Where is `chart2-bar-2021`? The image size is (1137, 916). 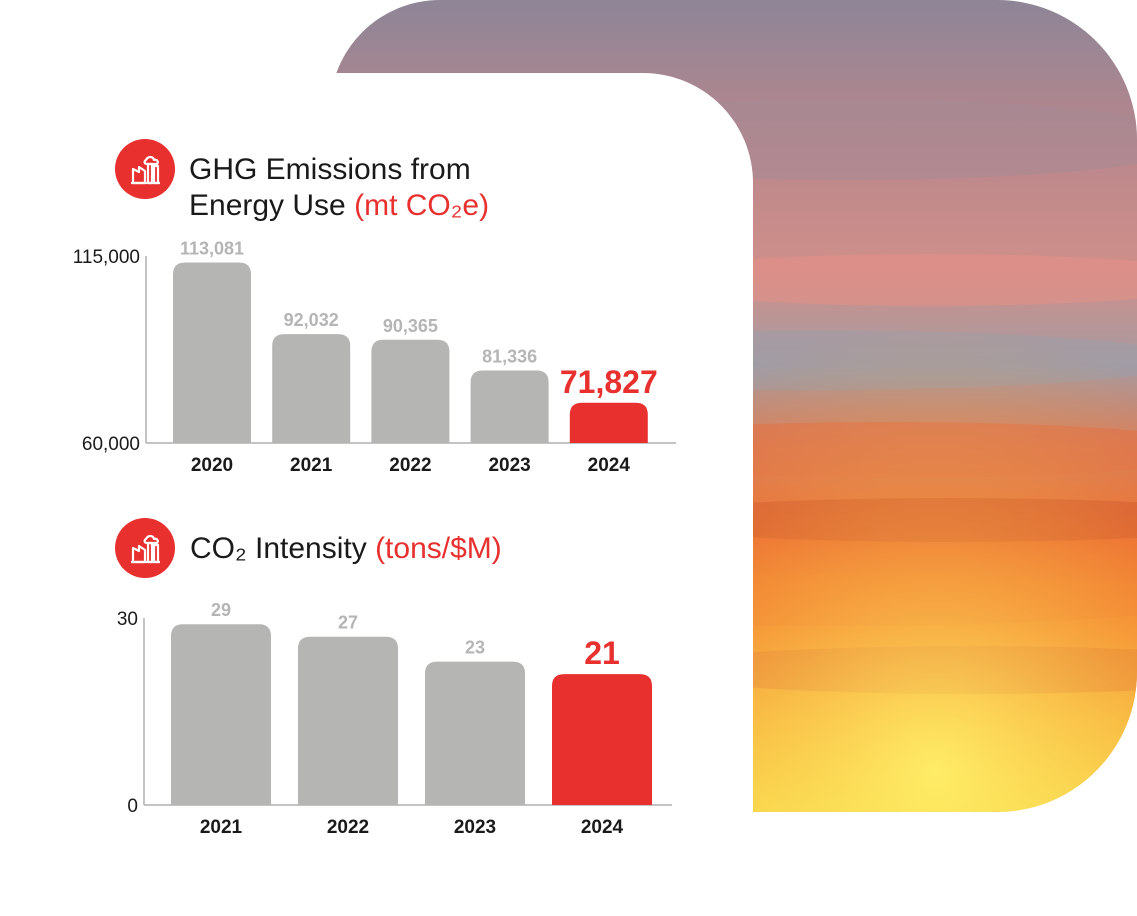 chart2-bar-2021 is located at coordinates (221, 714).